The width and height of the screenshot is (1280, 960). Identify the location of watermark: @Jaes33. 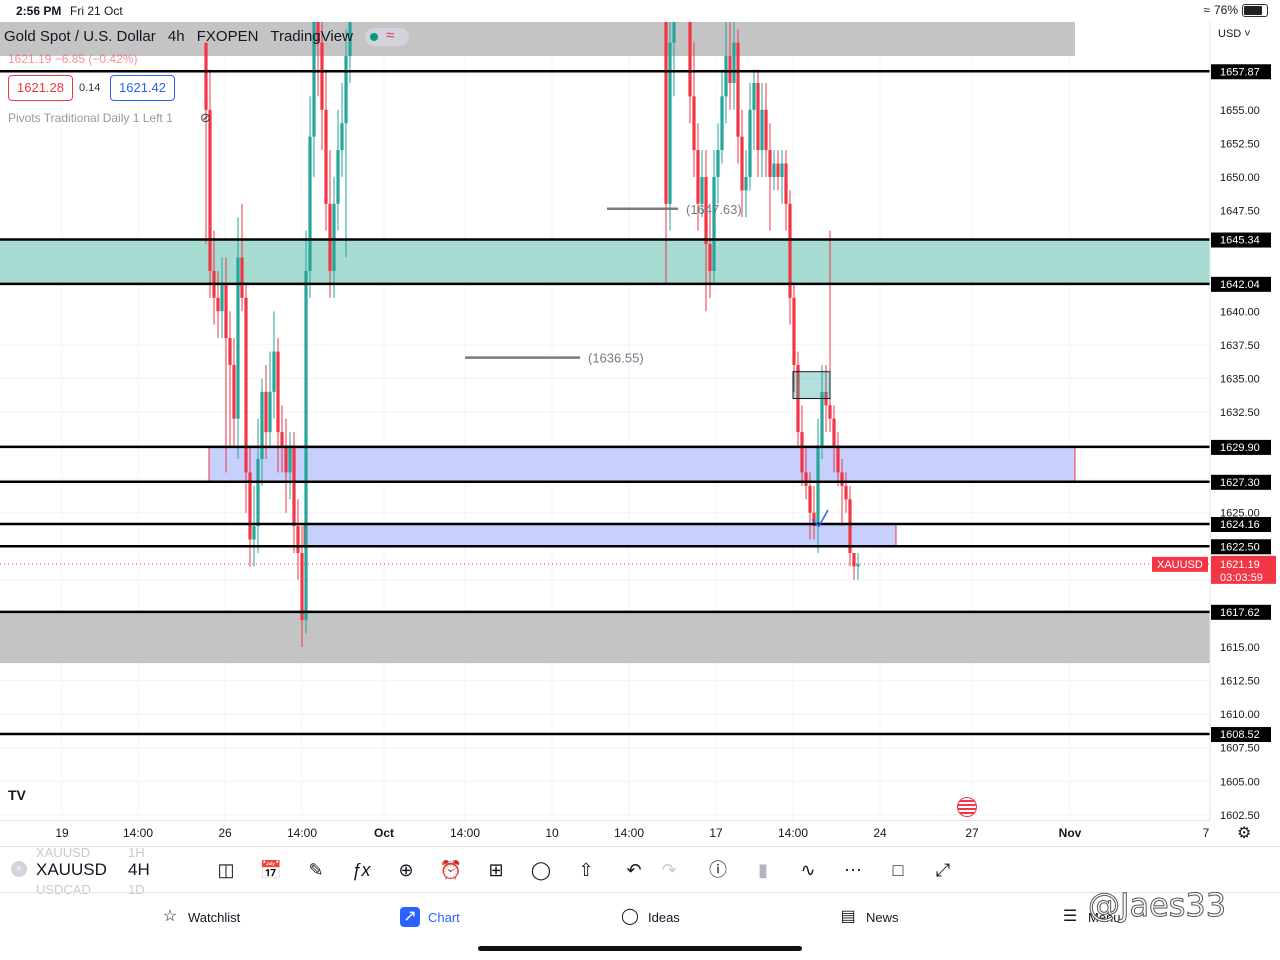
(1157, 905).